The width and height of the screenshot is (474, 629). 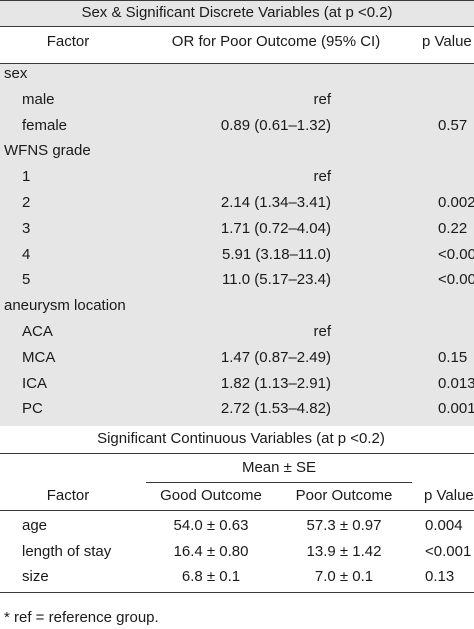 What do you see at coordinates (444, 525) in the screenshot?
I see `continuous-row-p: 0.004` at bounding box center [444, 525].